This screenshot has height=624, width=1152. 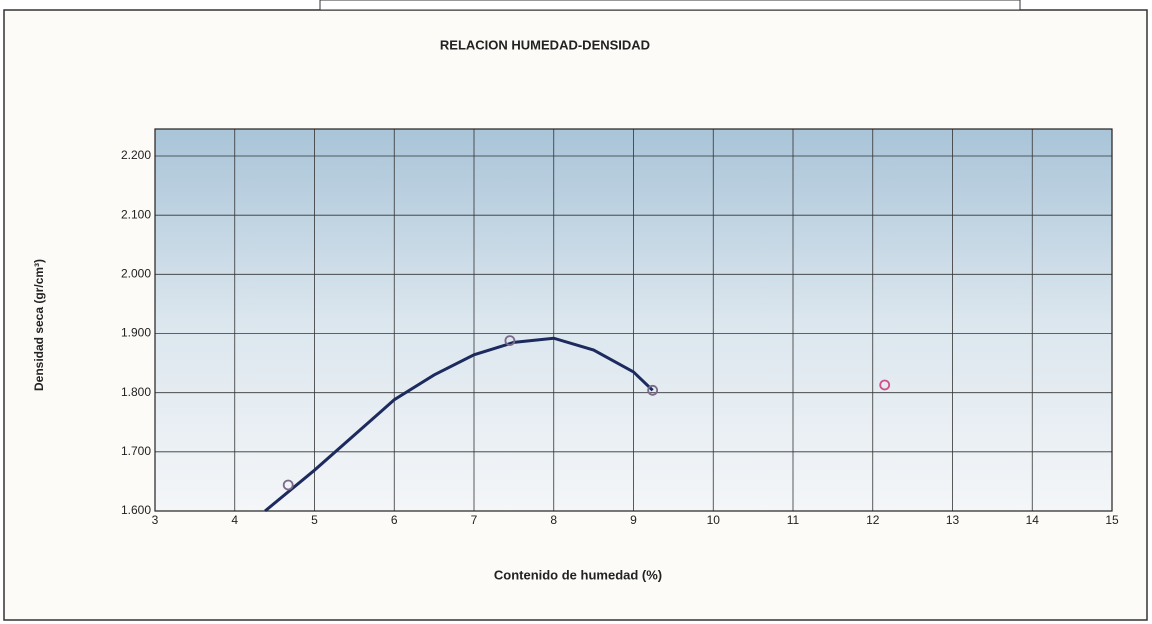 What do you see at coordinates (136, 510) in the screenshot?
I see `y-tick-label: 1.600` at bounding box center [136, 510].